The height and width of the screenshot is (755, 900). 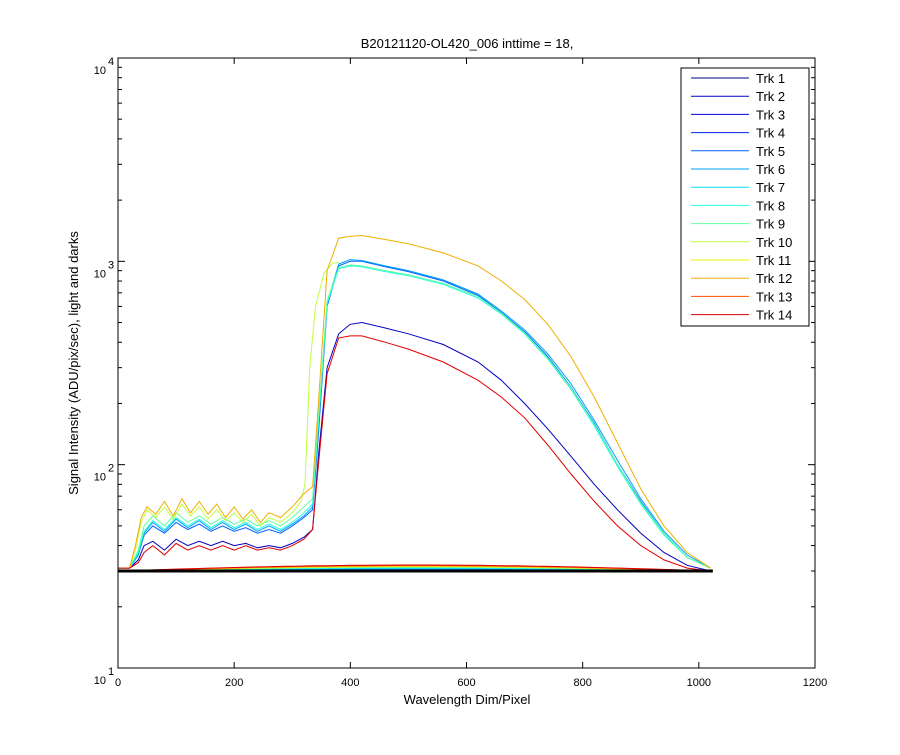 What do you see at coordinates (770, 151) in the screenshot?
I see `legend-label-5: Trk 5` at bounding box center [770, 151].